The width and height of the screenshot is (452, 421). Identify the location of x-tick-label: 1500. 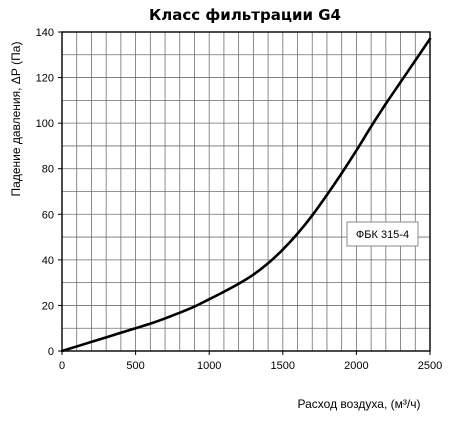
(283, 366).